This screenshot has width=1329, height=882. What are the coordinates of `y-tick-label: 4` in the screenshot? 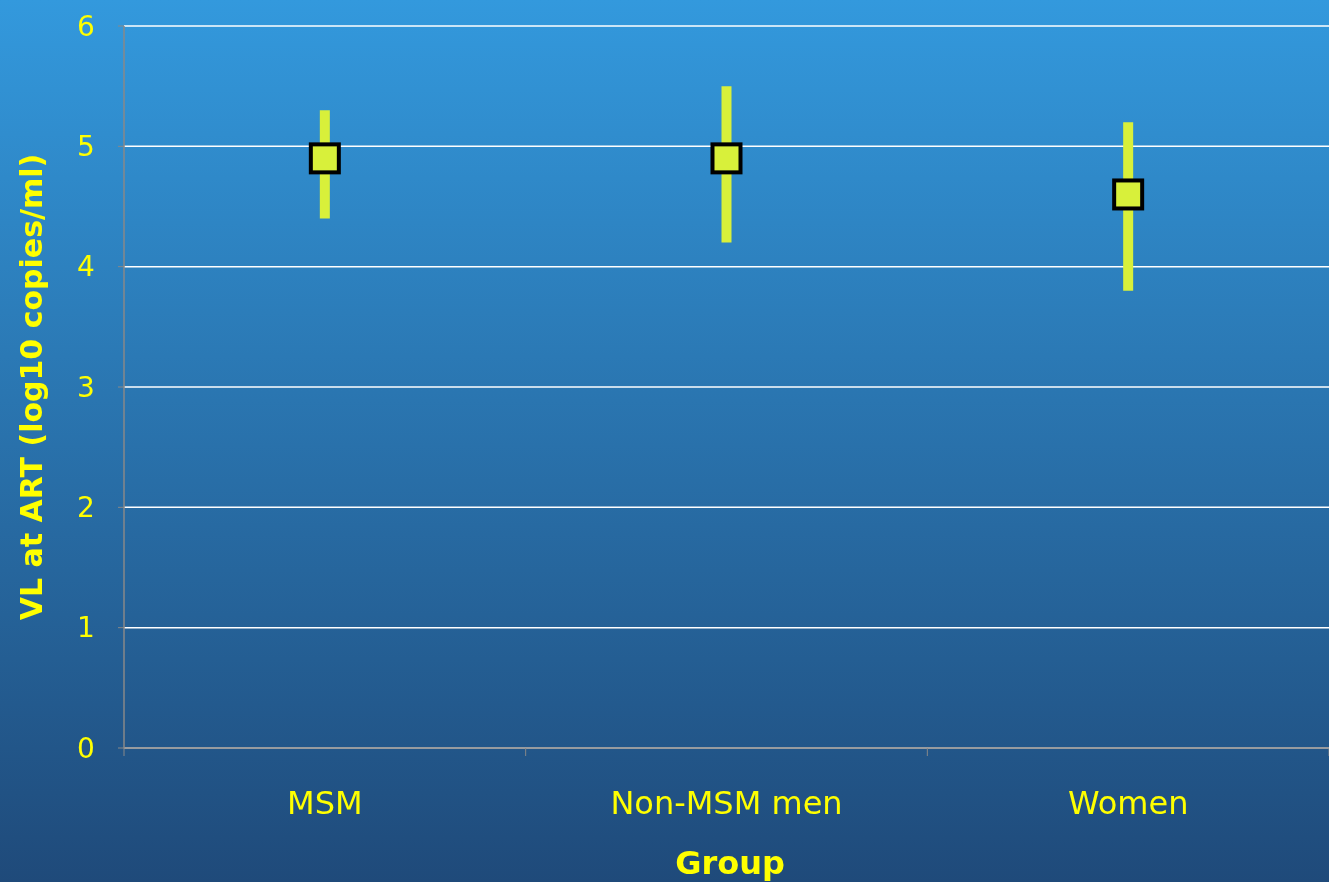 It's located at (86, 267).